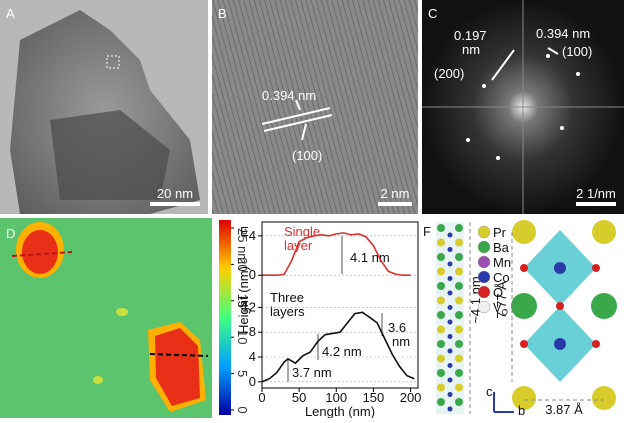 The height and width of the screenshot is (423, 624). What do you see at coordinates (411, 397) in the screenshot?
I see `x-tick-label: 200` at bounding box center [411, 397].